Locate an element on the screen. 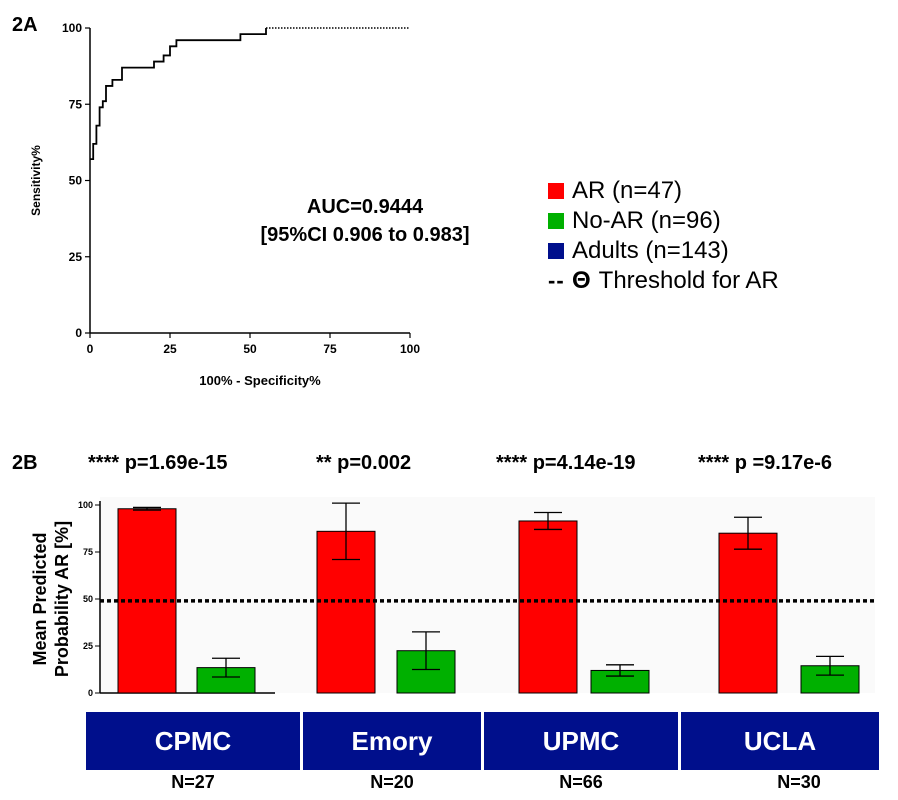 This screenshot has height=800, width=898. site-name-emory: Emory is located at coordinates (392, 740).